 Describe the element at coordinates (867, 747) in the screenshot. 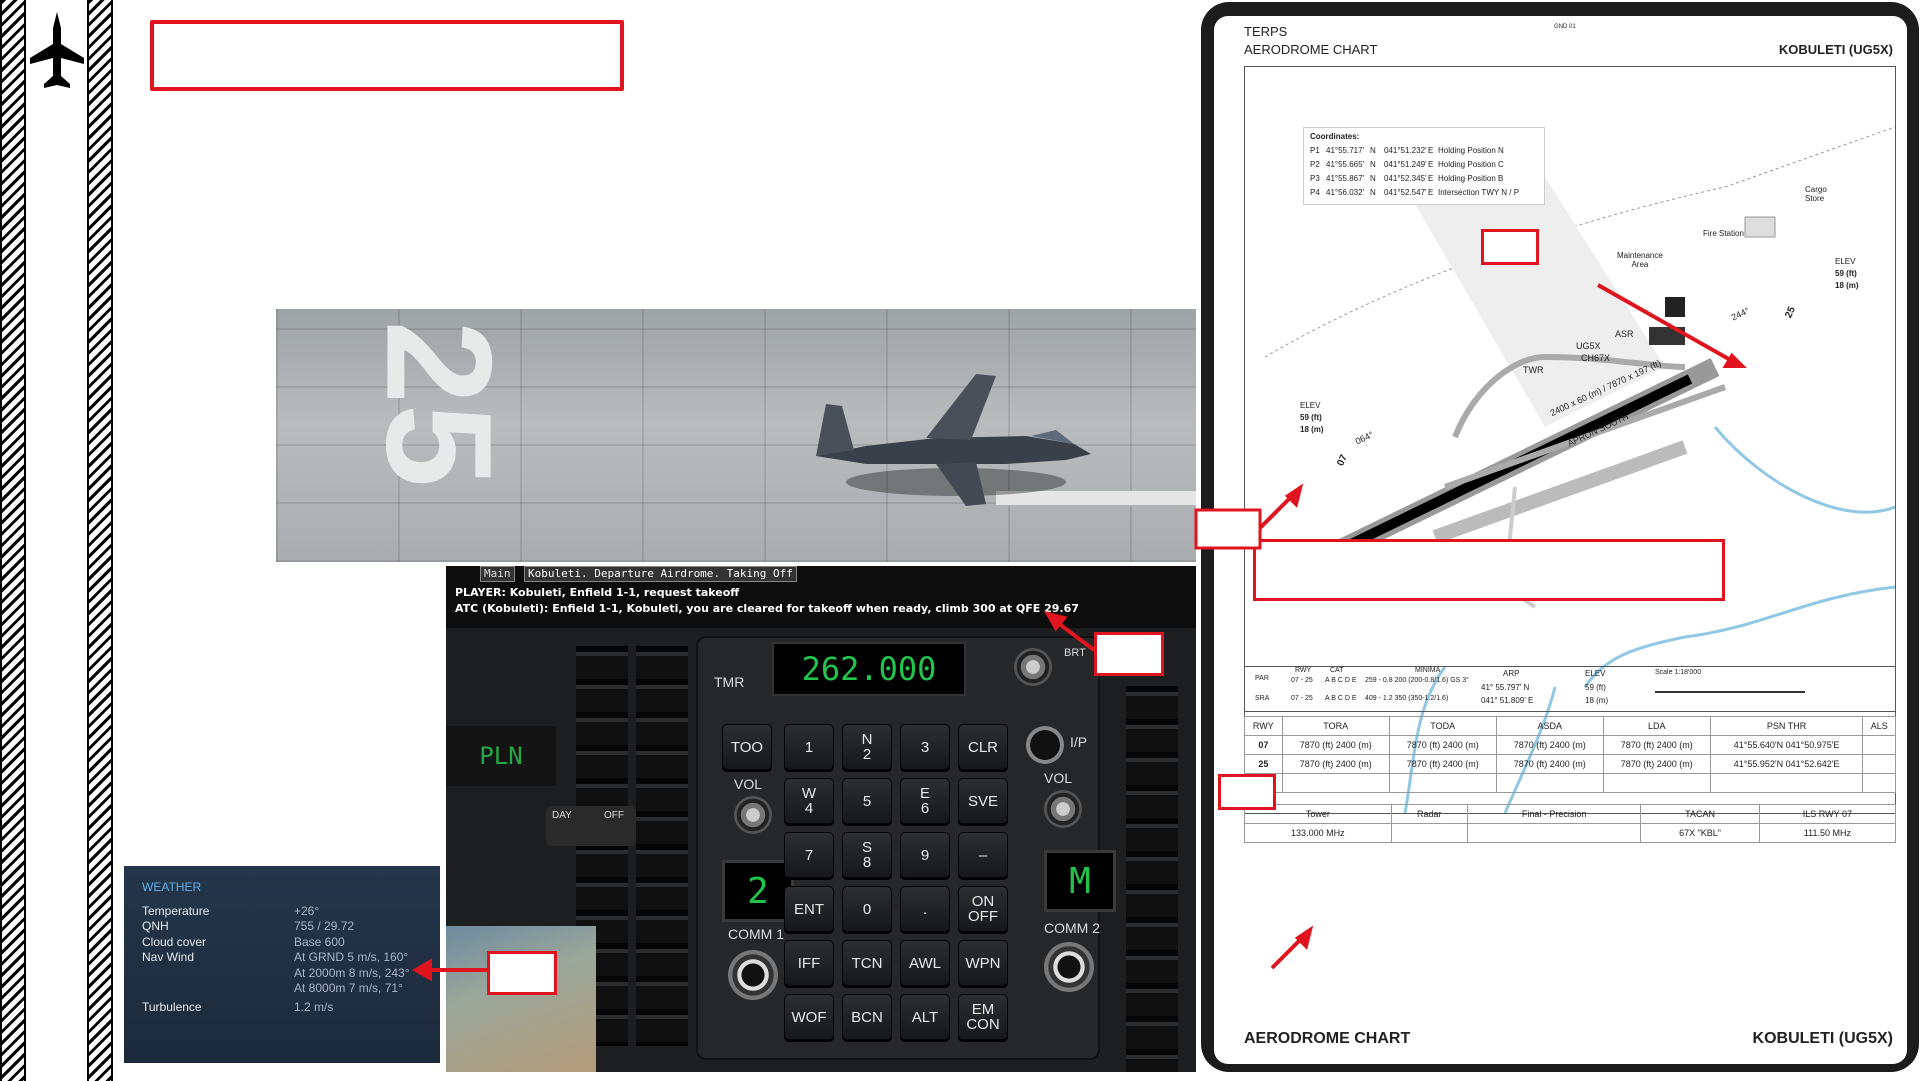

I see `ufc-key: N 2` at that location.